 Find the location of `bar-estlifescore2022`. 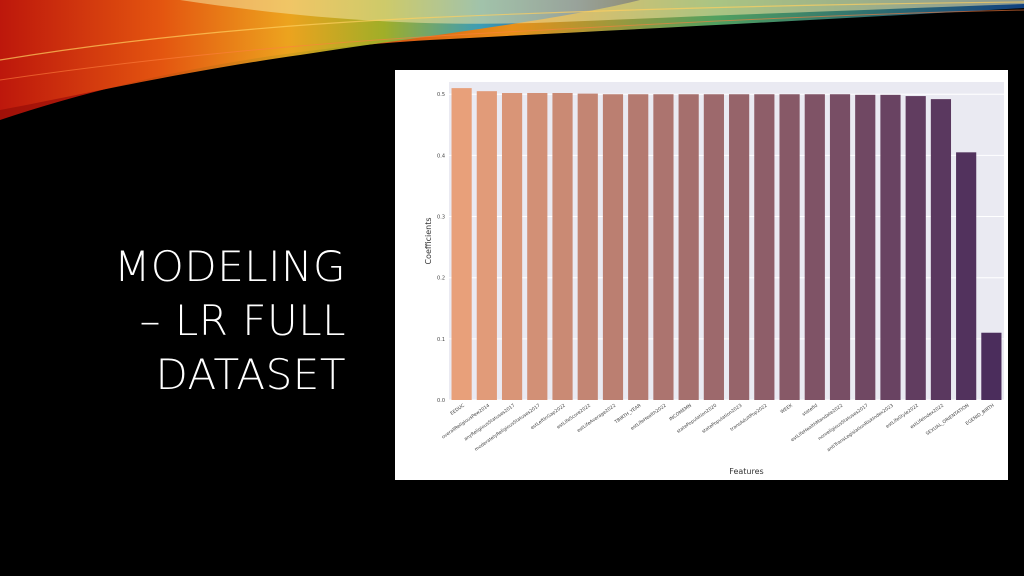

bar-estlifescore2022 is located at coordinates (587, 246).